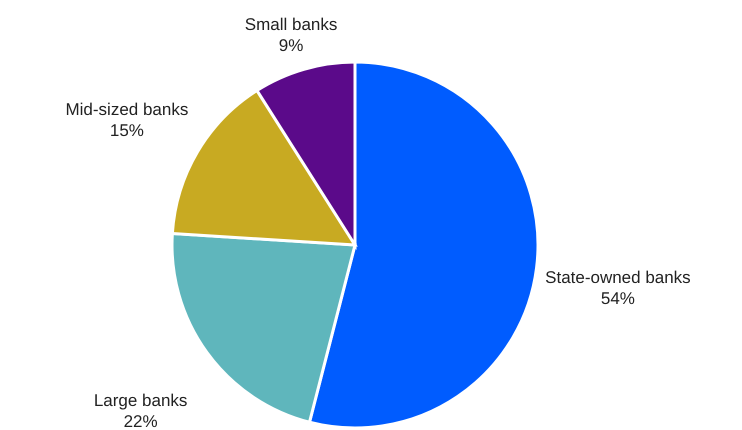  Describe the element at coordinates (618, 278) in the screenshot. I see `slice-label: State-owned banks` at that location.